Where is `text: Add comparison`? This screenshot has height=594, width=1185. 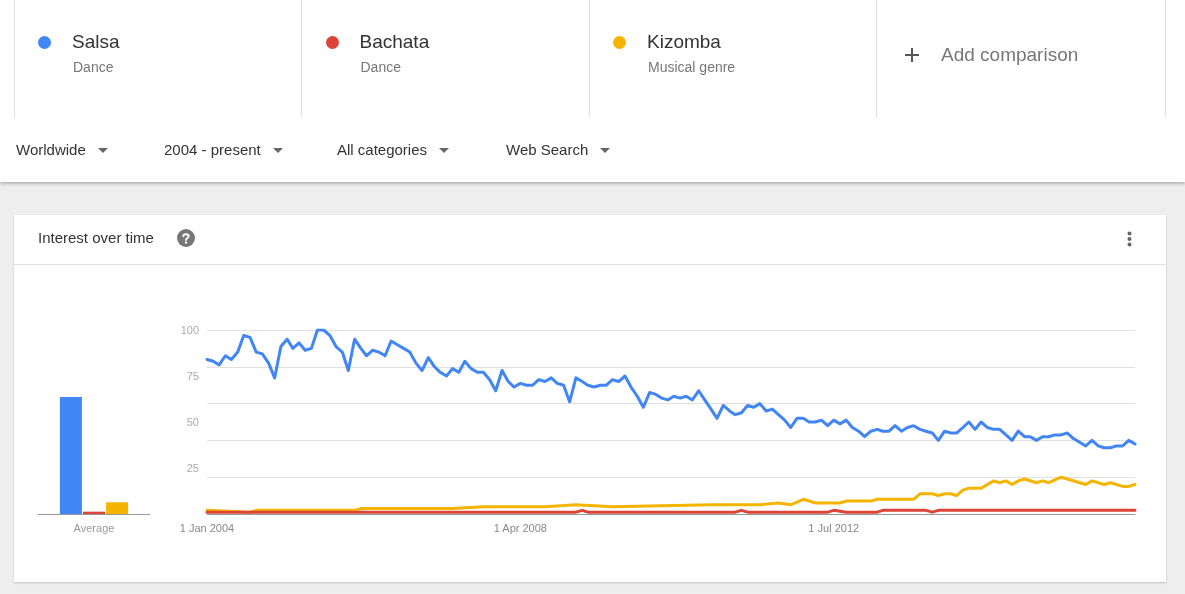
text: Add comparison is located at coordinates (1010, 55).